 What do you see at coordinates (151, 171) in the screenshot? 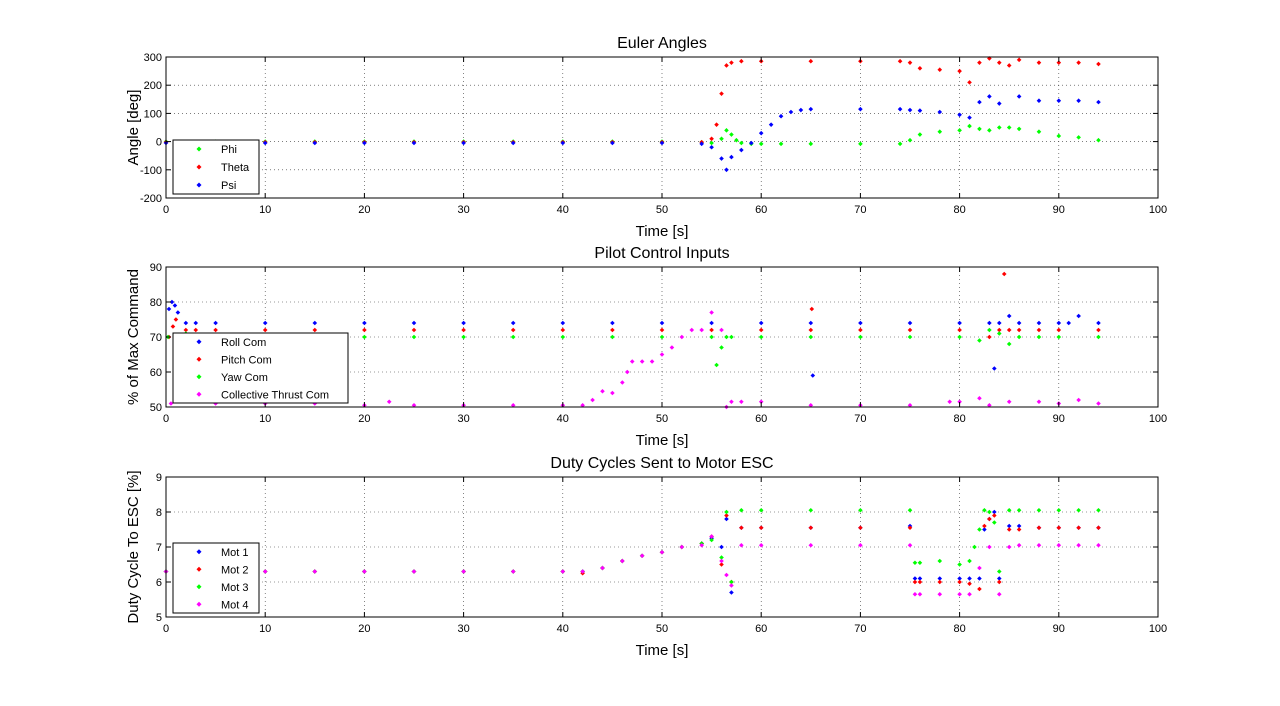
I see `y-tick-label: -100` at bounding box center [151, 171].